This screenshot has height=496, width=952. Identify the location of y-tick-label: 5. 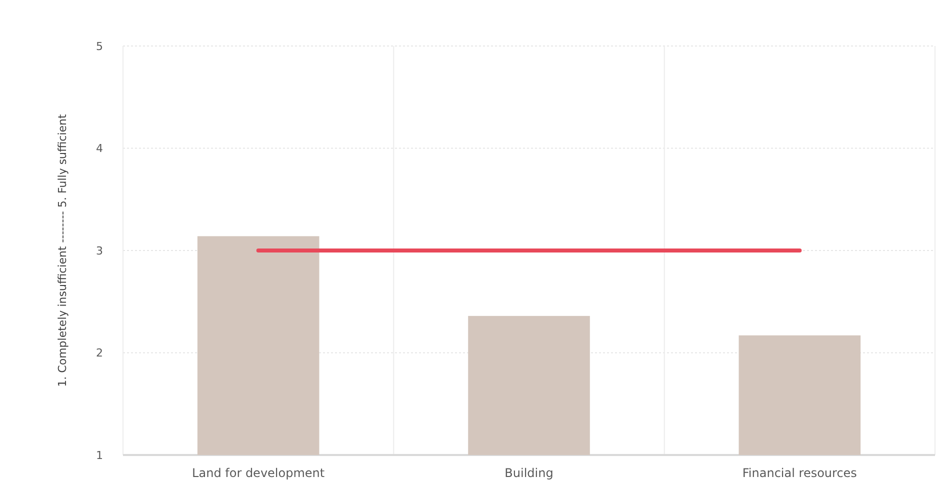
(99, 46).